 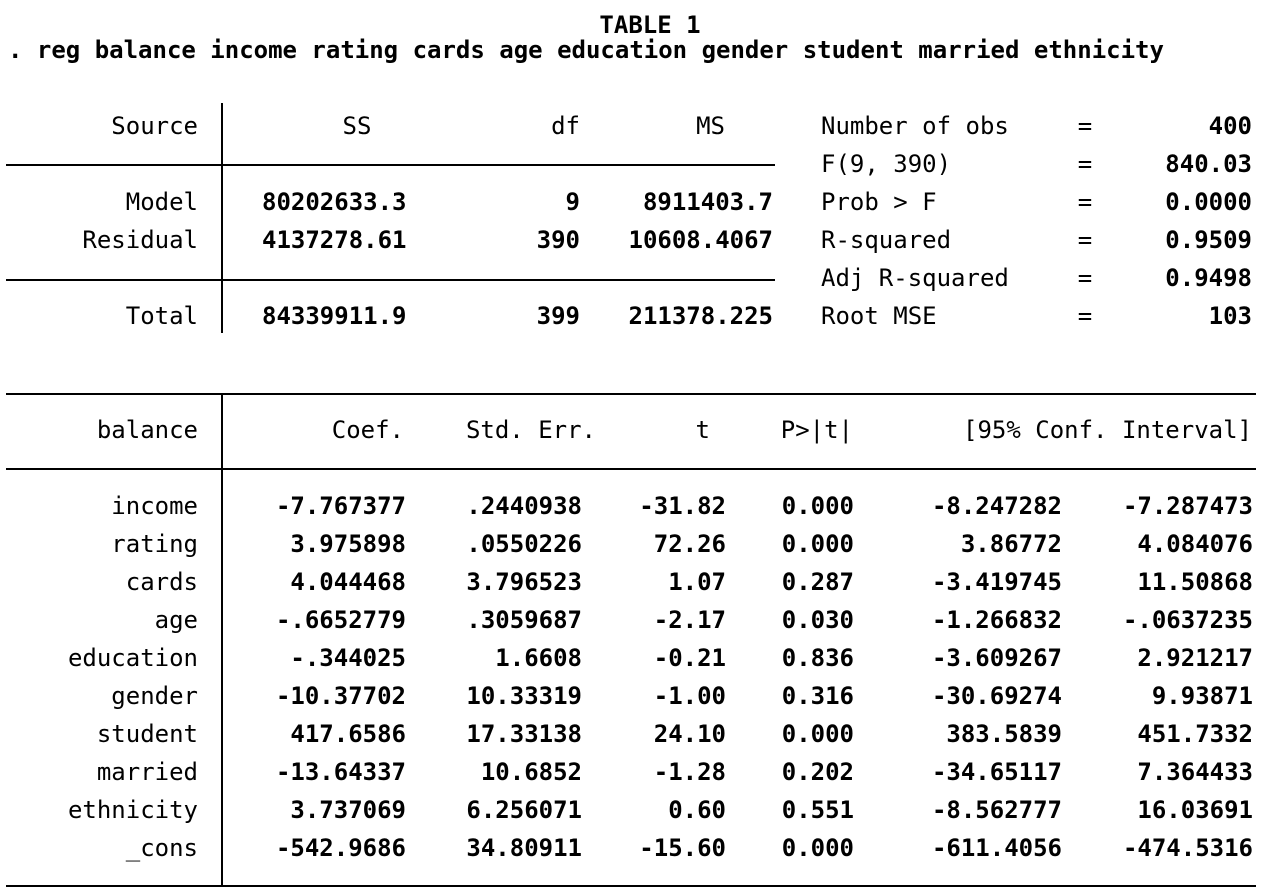 I want to click on coef-t-stat: -1.00, so click(x=689, y=696).